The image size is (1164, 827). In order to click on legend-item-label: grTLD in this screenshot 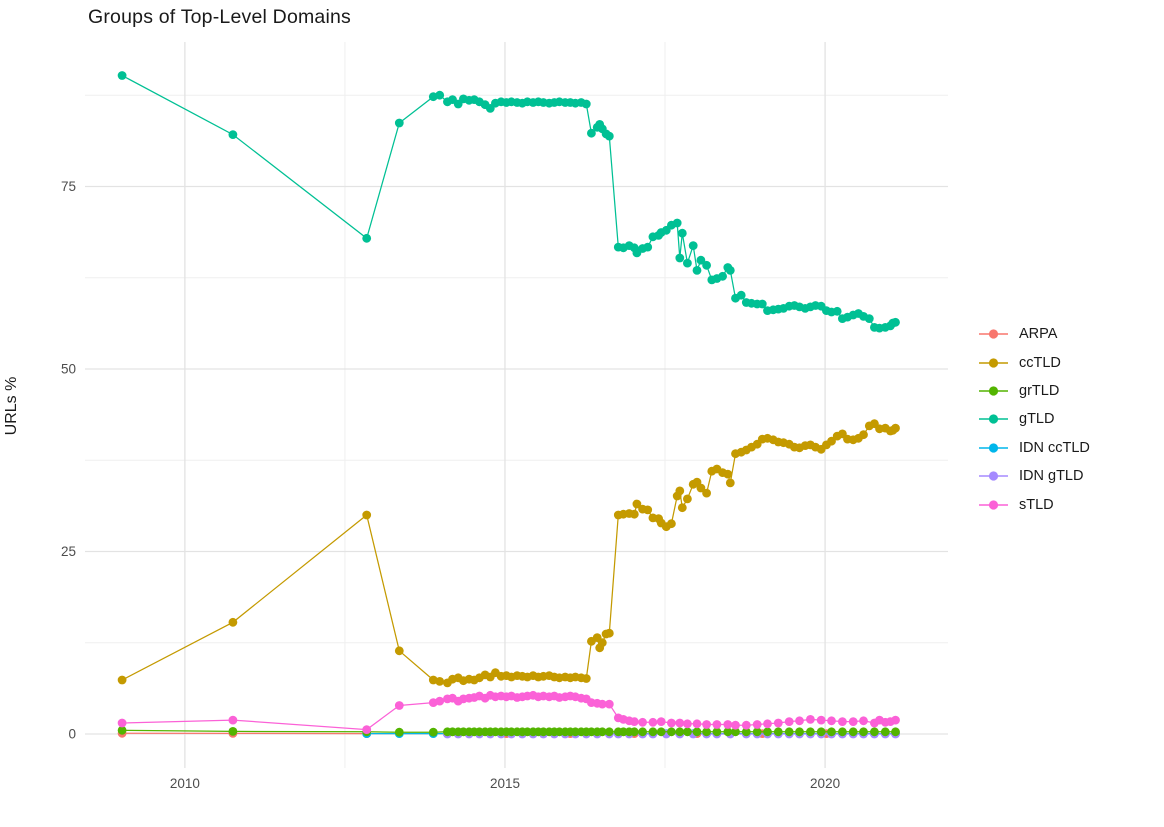, I will do `click(1039, 390)`.